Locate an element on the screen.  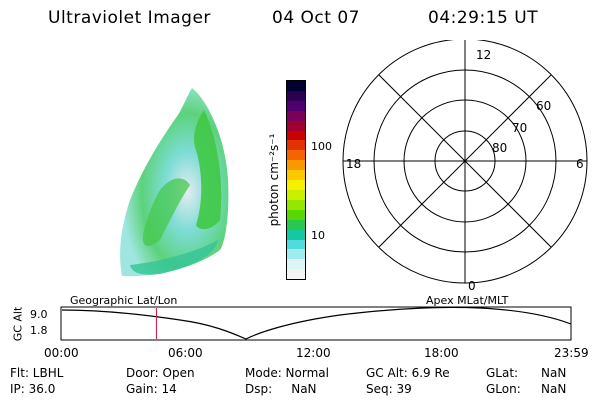
time-tick-12: 12:00 is located at coordinates (313, 353).